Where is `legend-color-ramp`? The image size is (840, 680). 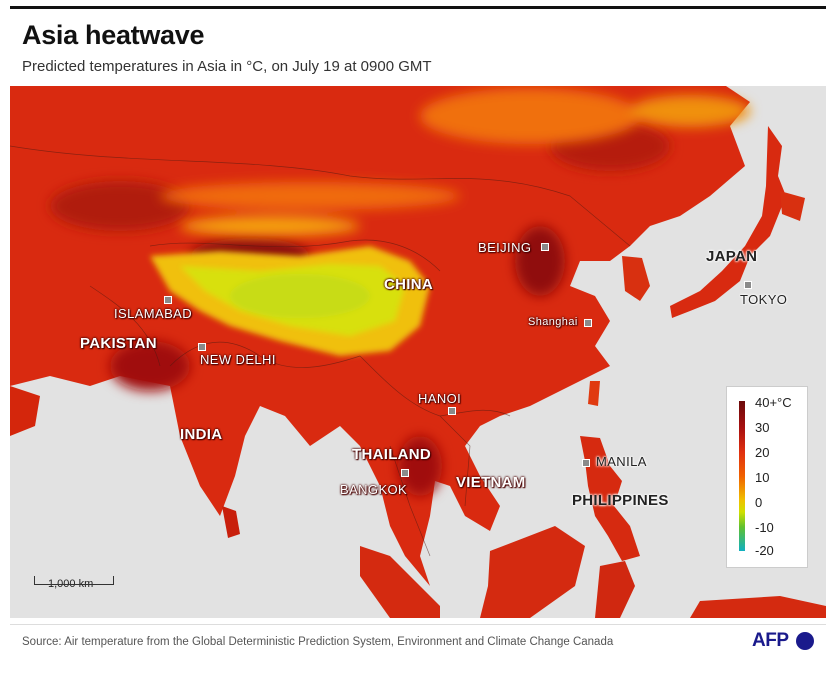
legend-color-ramp is located at coordinates (742, 476).